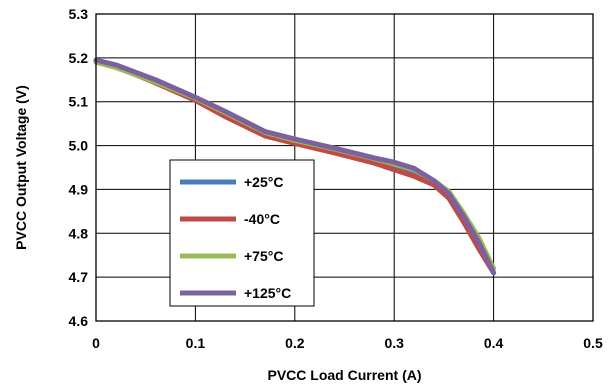 The image size is (615, 386). I want to click on x-tick-label: 0.4, so click(494, 343).